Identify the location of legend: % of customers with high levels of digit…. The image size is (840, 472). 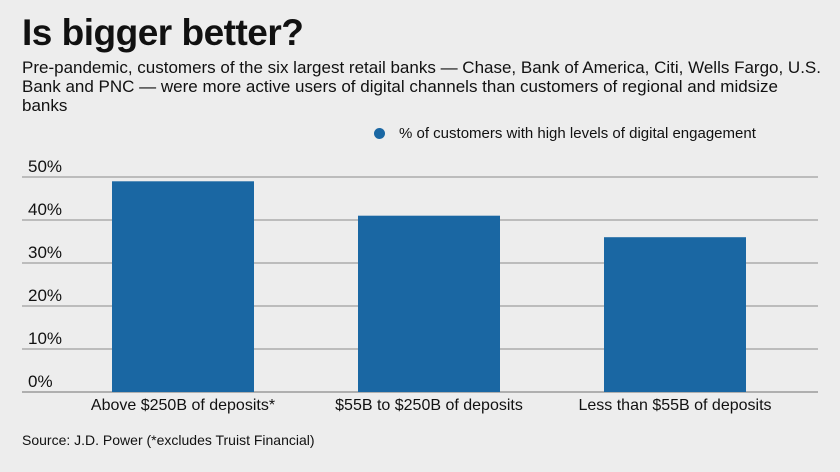
(565, 133).